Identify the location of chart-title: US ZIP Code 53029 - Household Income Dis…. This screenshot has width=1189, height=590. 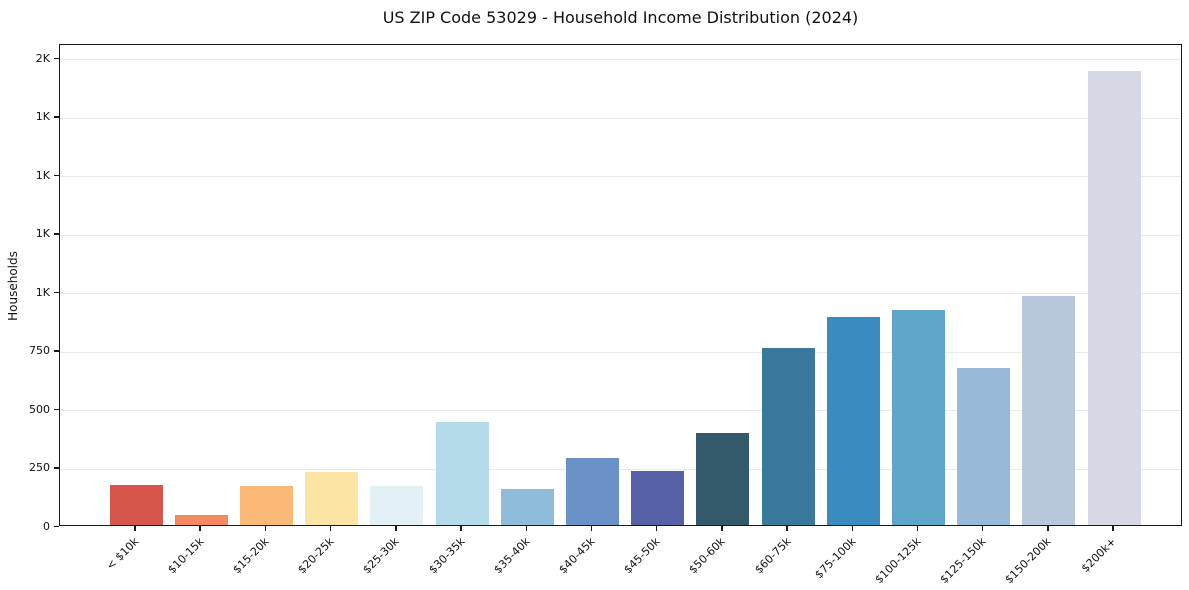
(620, 17).